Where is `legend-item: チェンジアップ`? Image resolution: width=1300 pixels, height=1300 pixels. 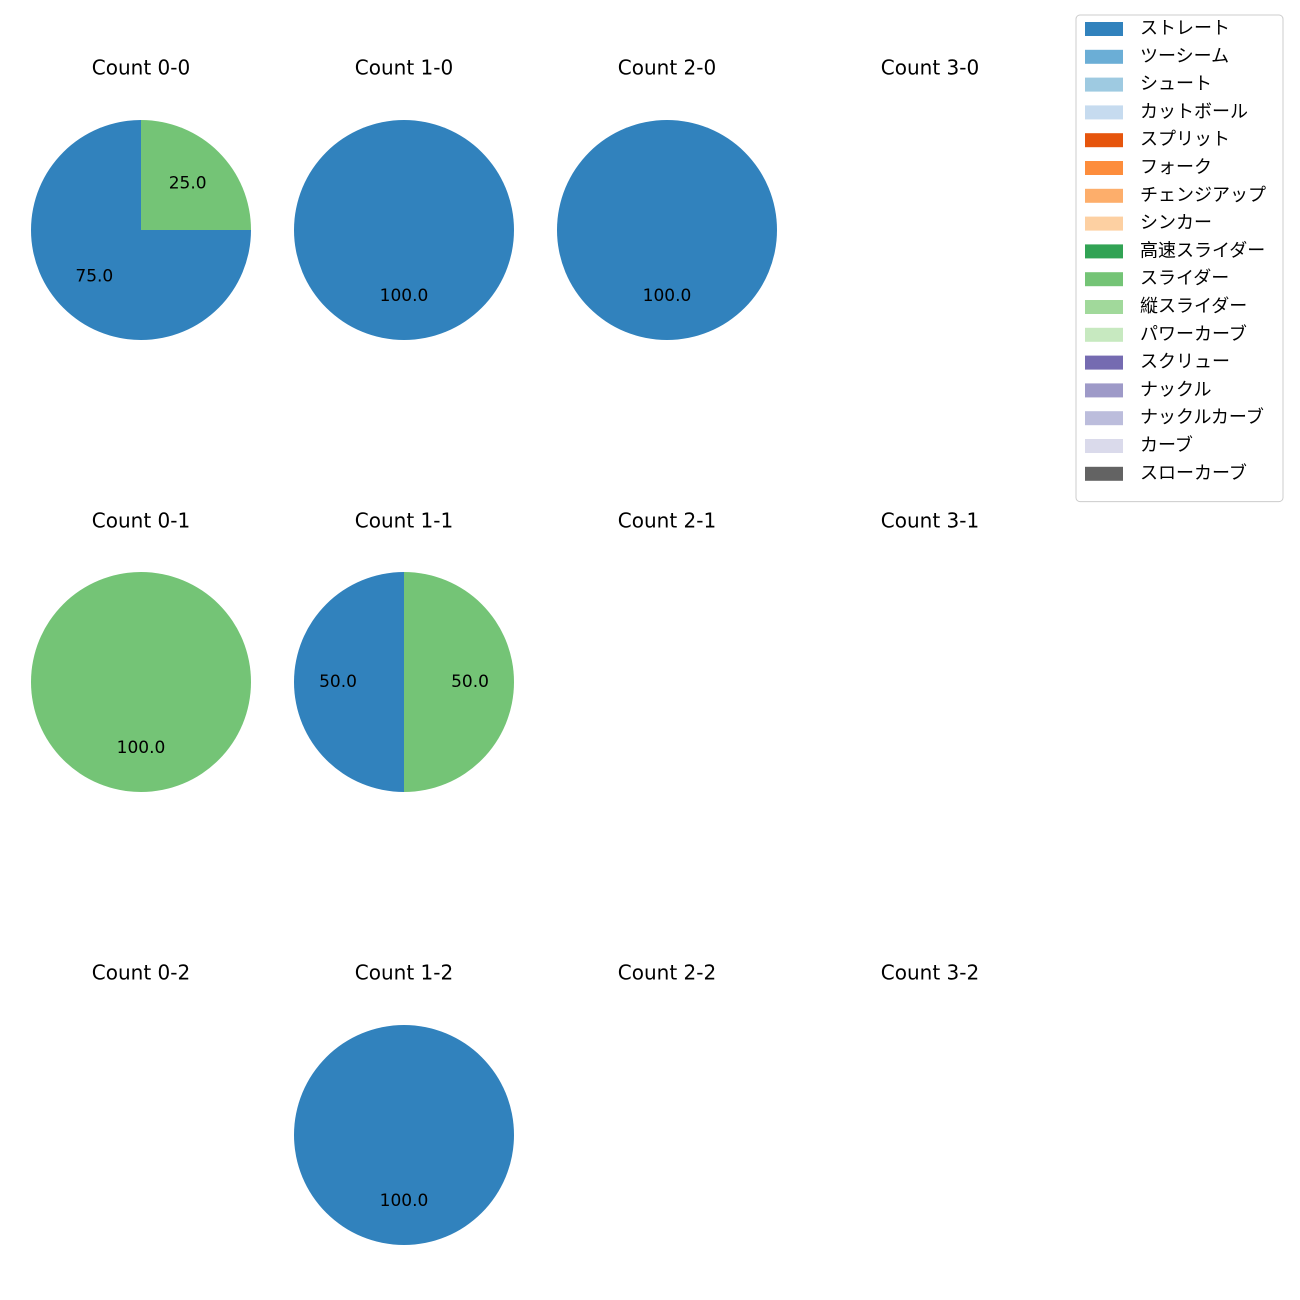 legend-item: チェンジアップ is located at coordinates (1175, 195).